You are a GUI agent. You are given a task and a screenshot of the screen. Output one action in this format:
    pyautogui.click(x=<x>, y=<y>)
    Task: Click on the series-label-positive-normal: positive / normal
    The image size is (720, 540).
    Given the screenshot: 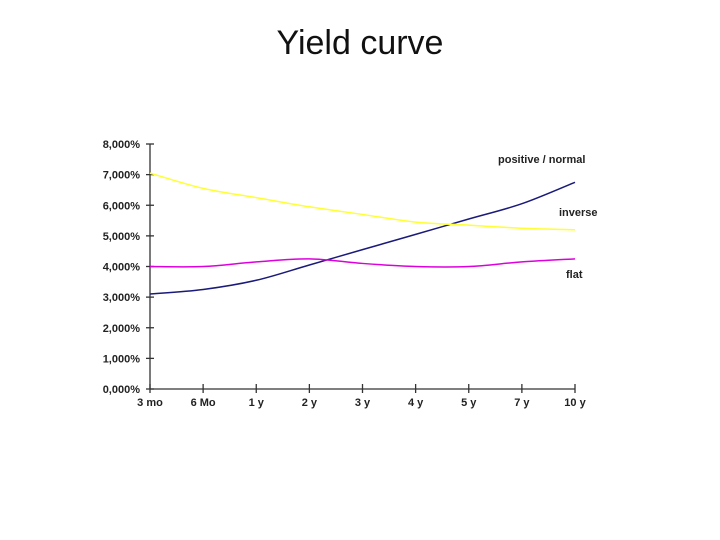 What is the action you would take?
    pyautogui.click(x=541, y=160)
    